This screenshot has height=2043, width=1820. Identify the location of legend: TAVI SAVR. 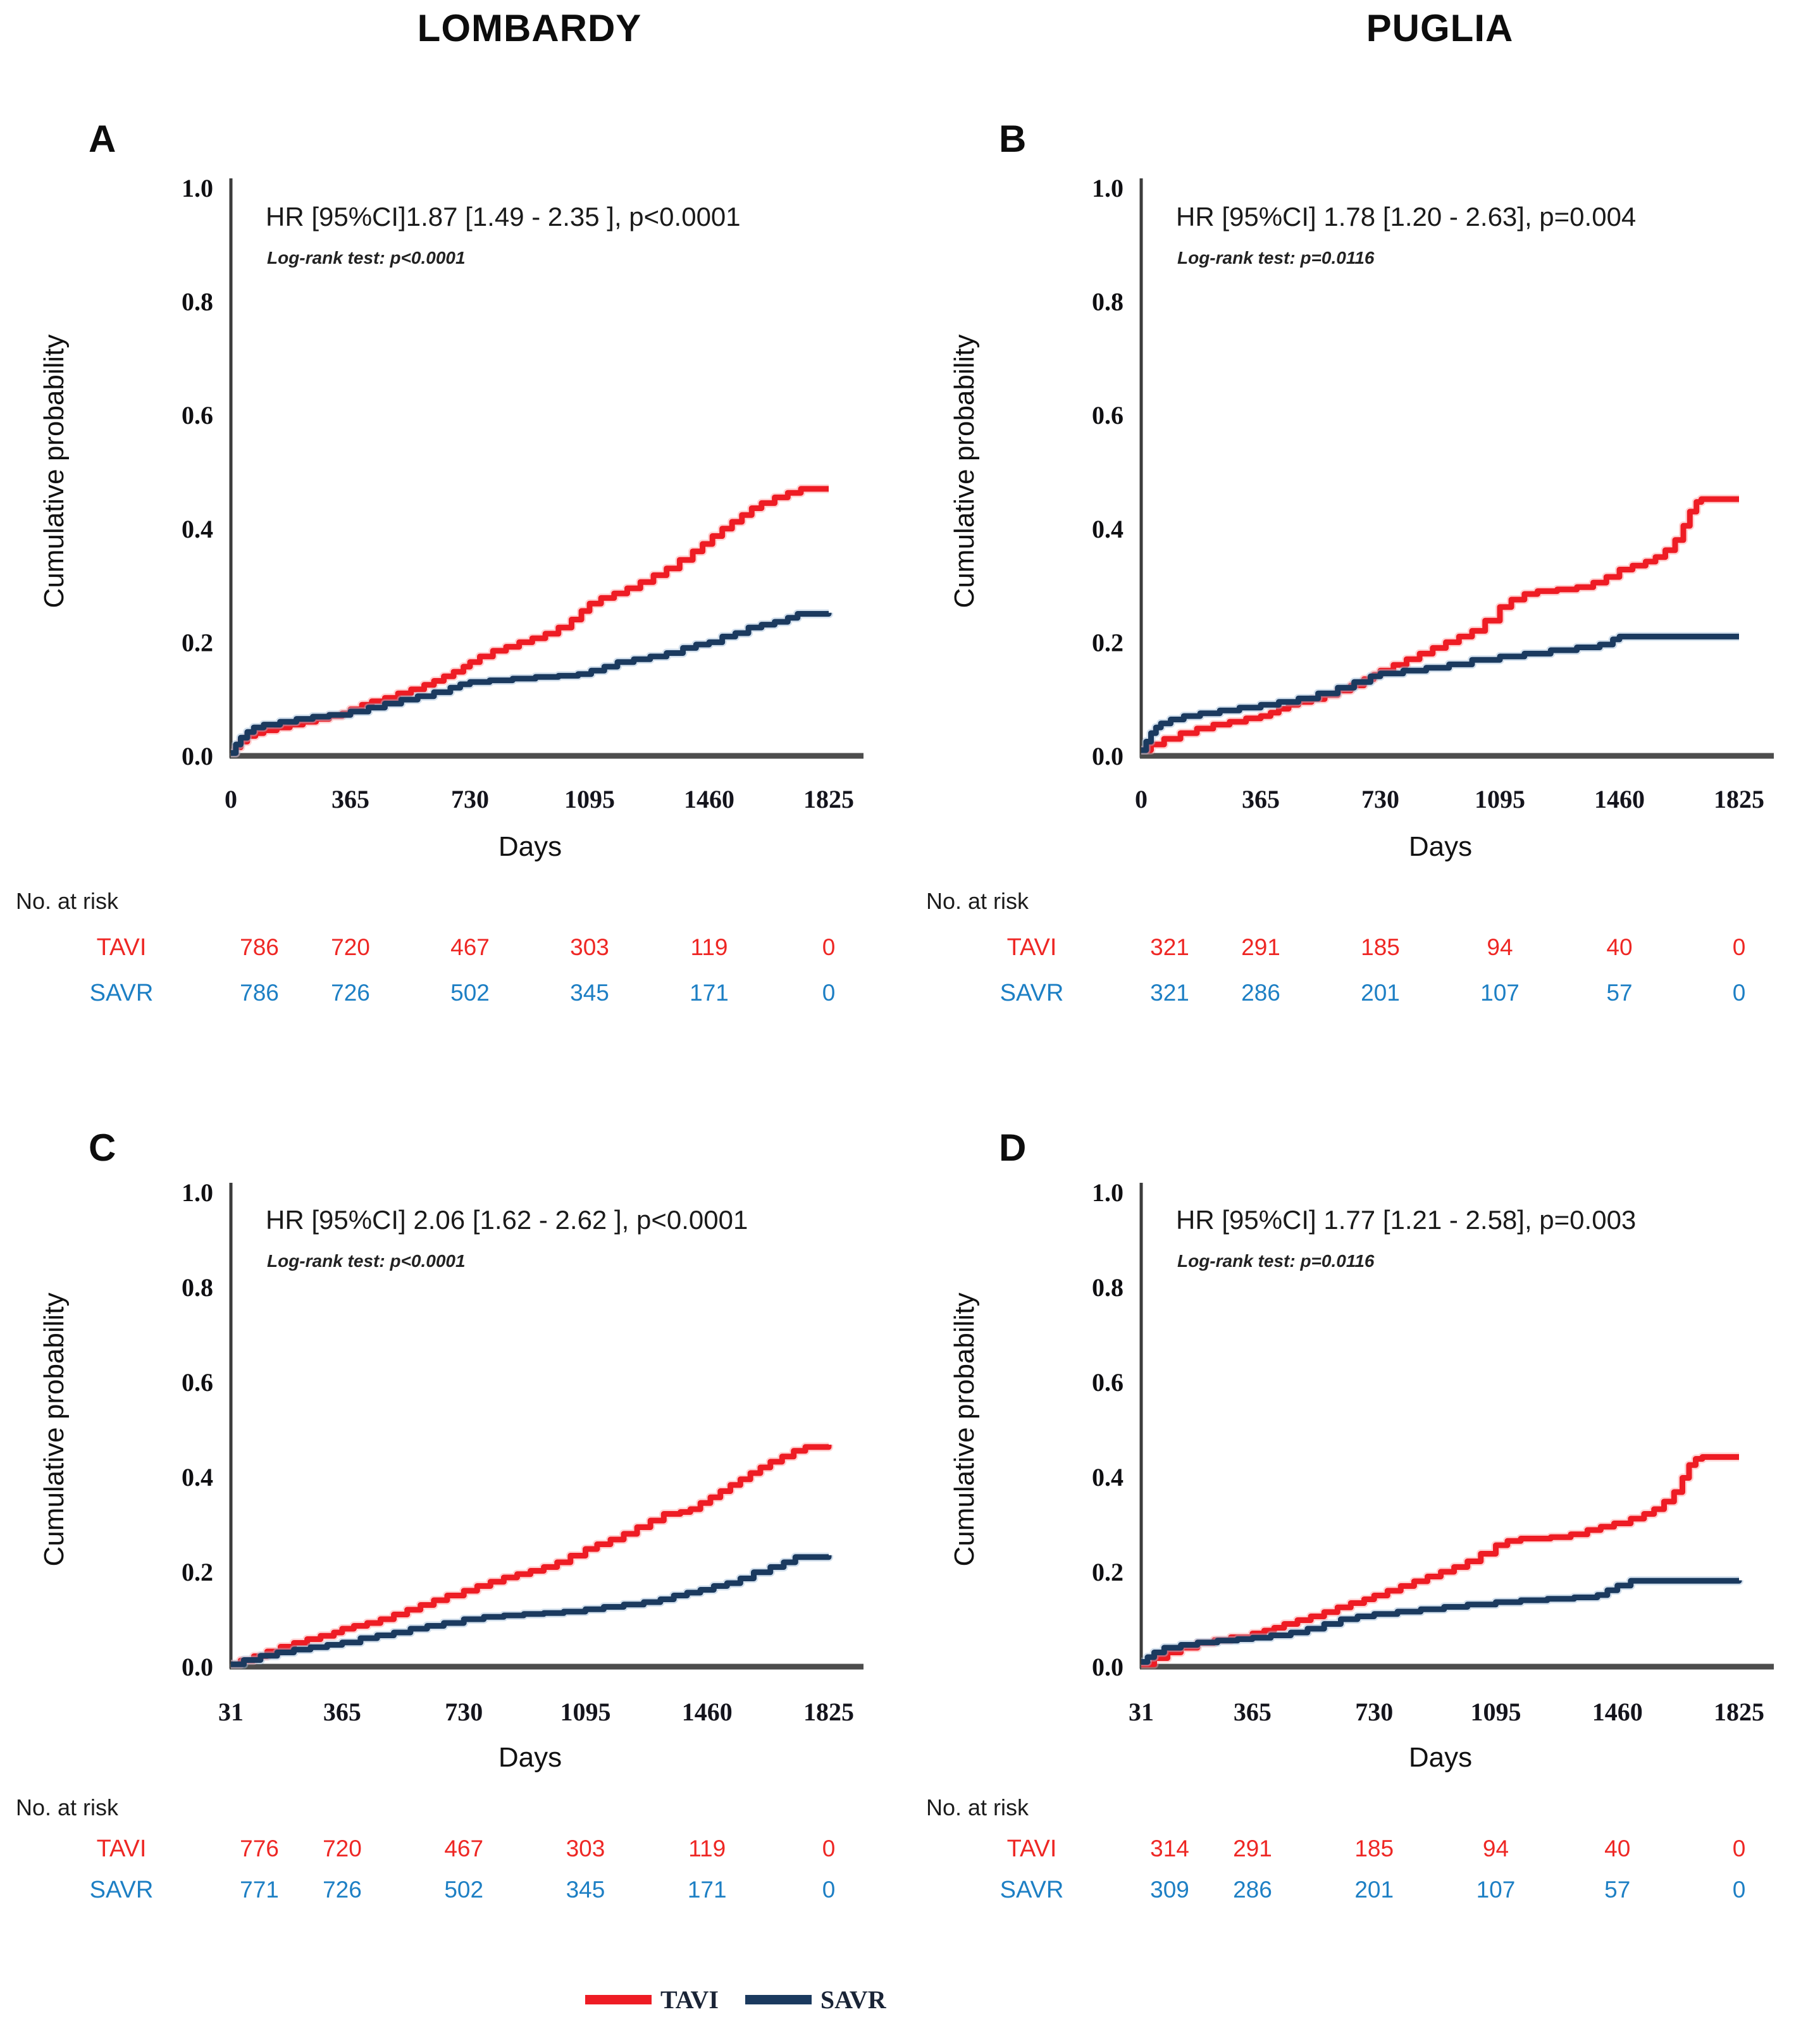
(749, 2000).